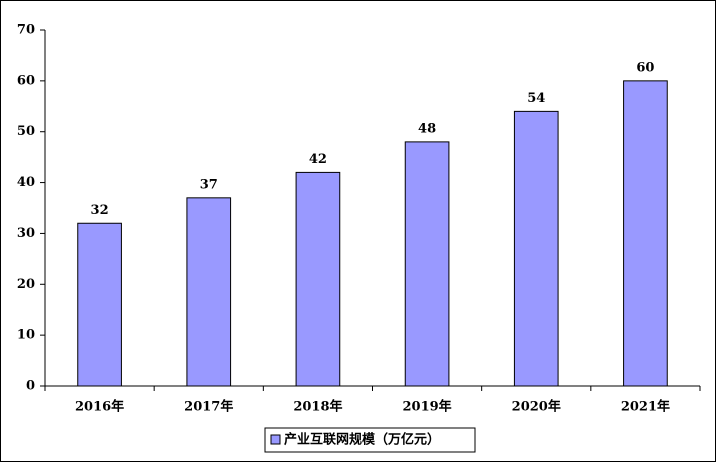  I want to click on legend-label: 产业互联网规模（万亿元）, so click(362, 440).